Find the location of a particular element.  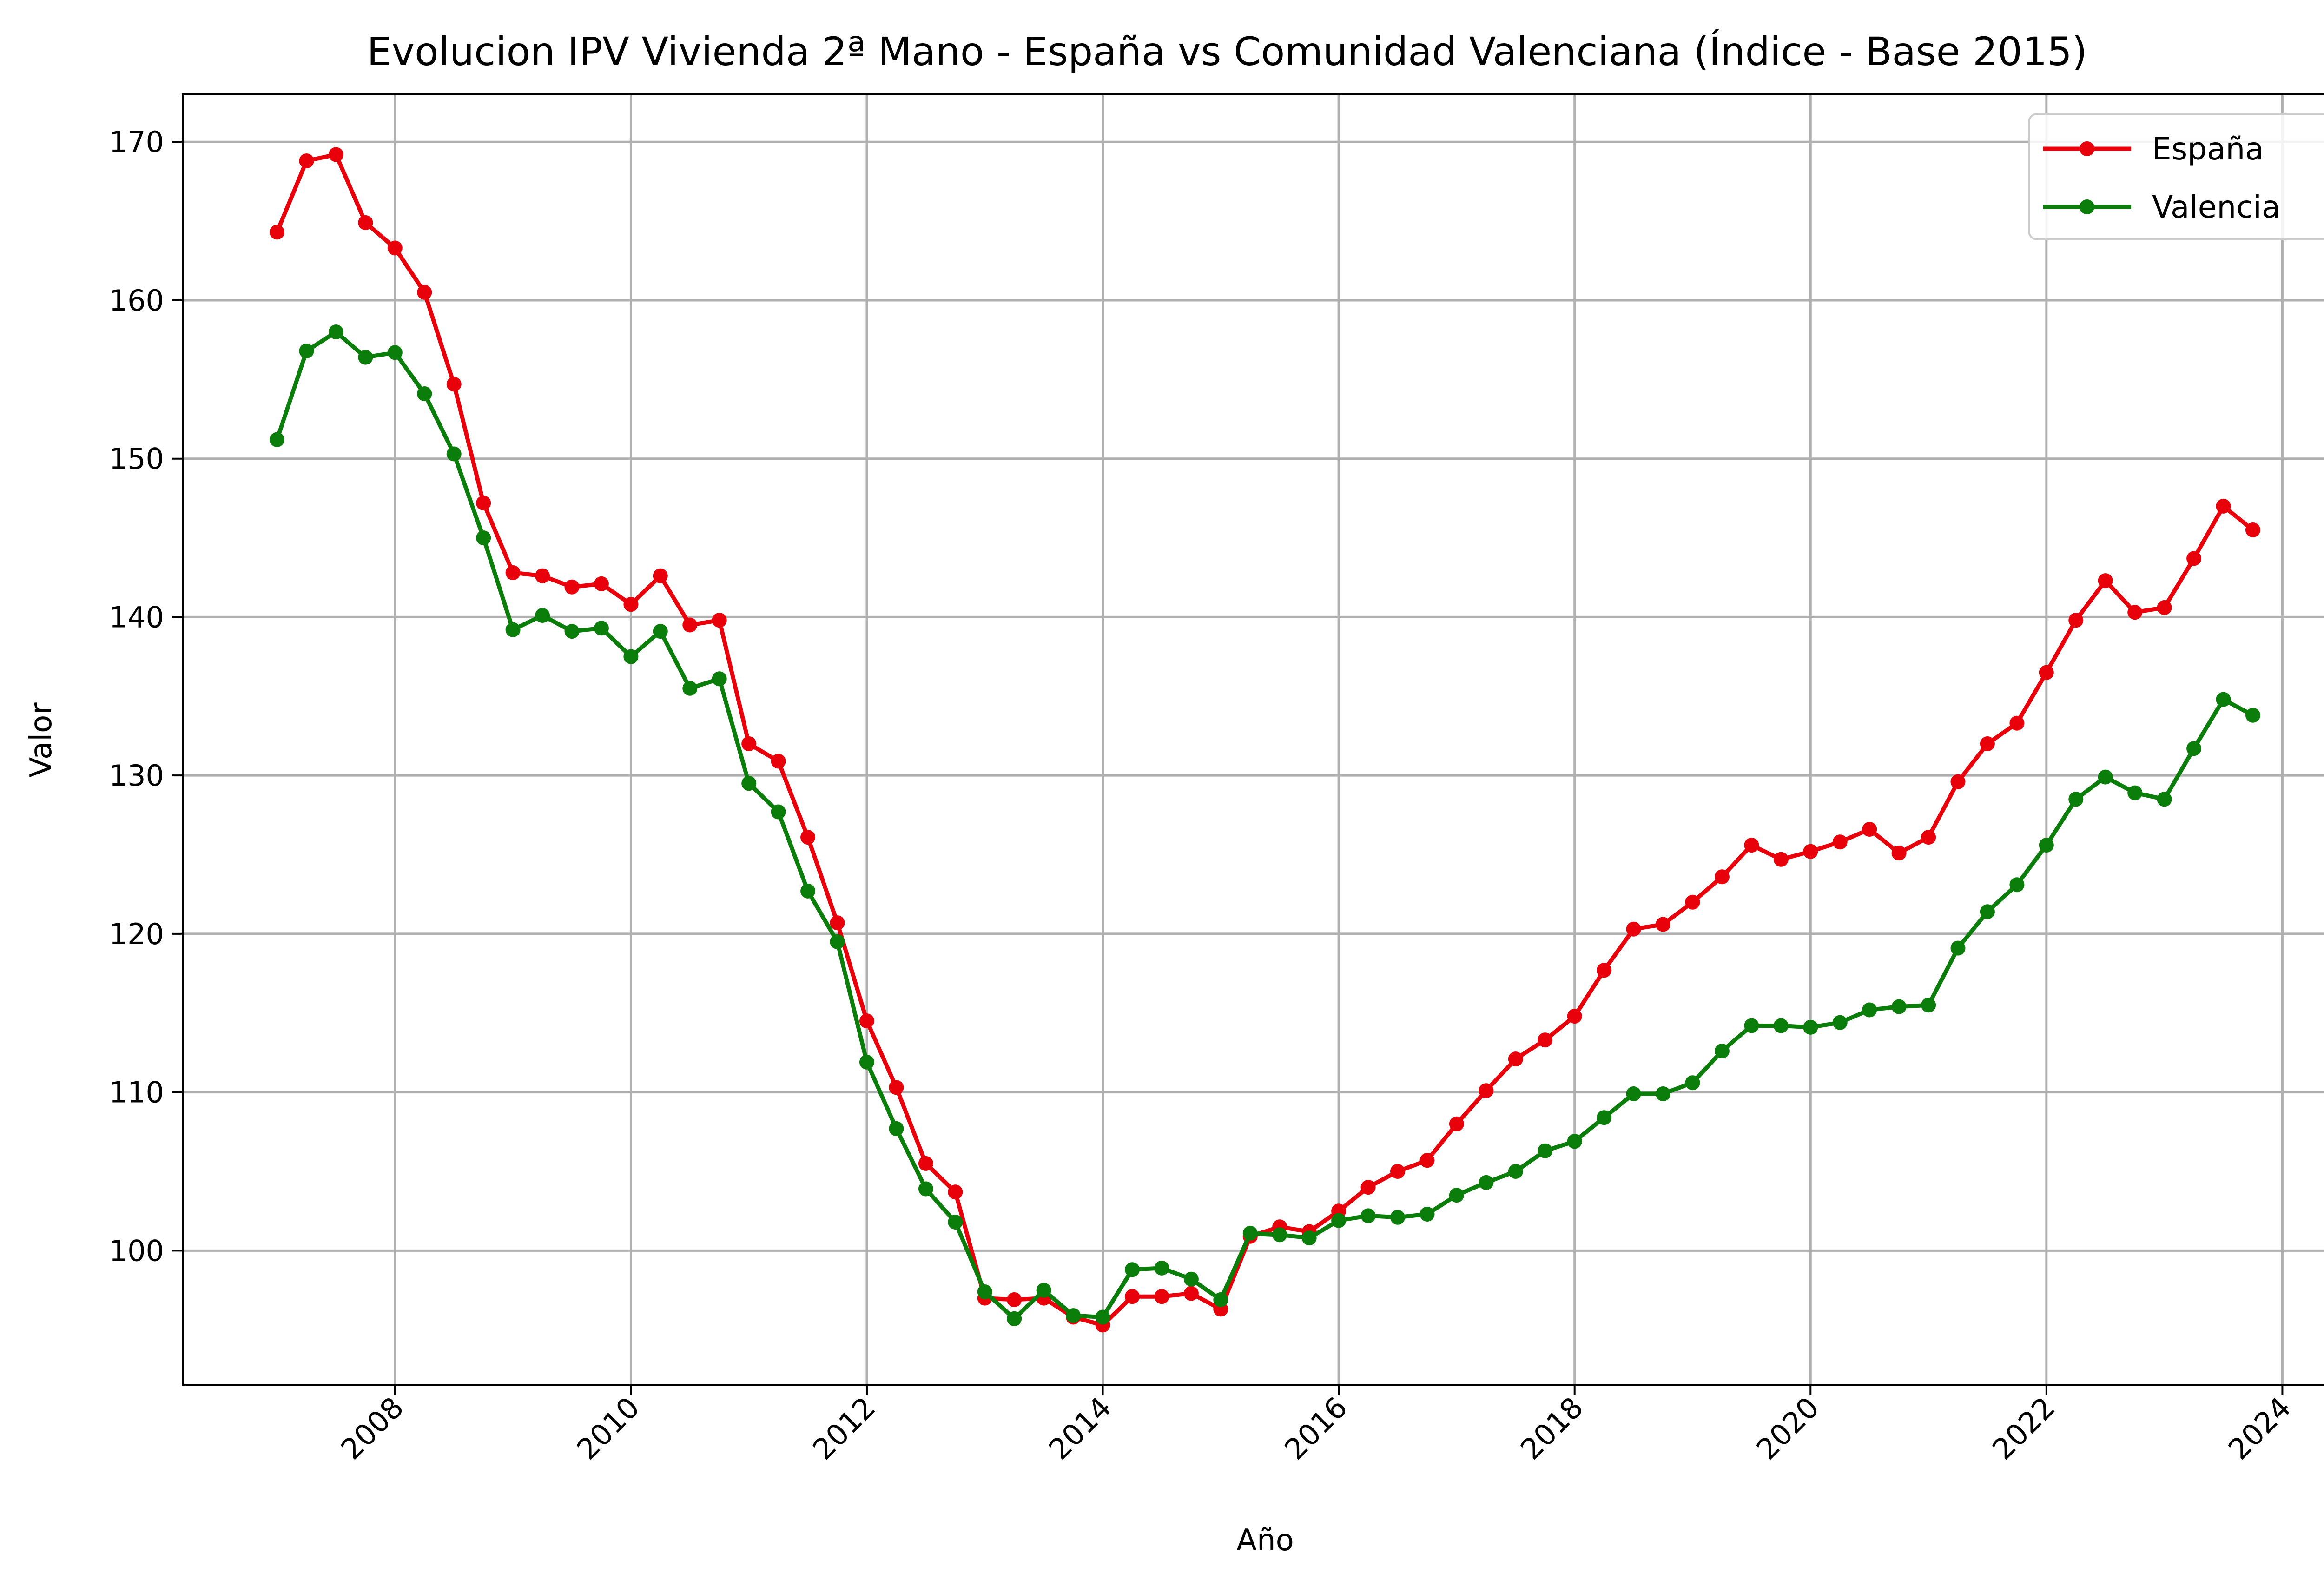

legend: España Valencia is located at coordinates (2176, 176).